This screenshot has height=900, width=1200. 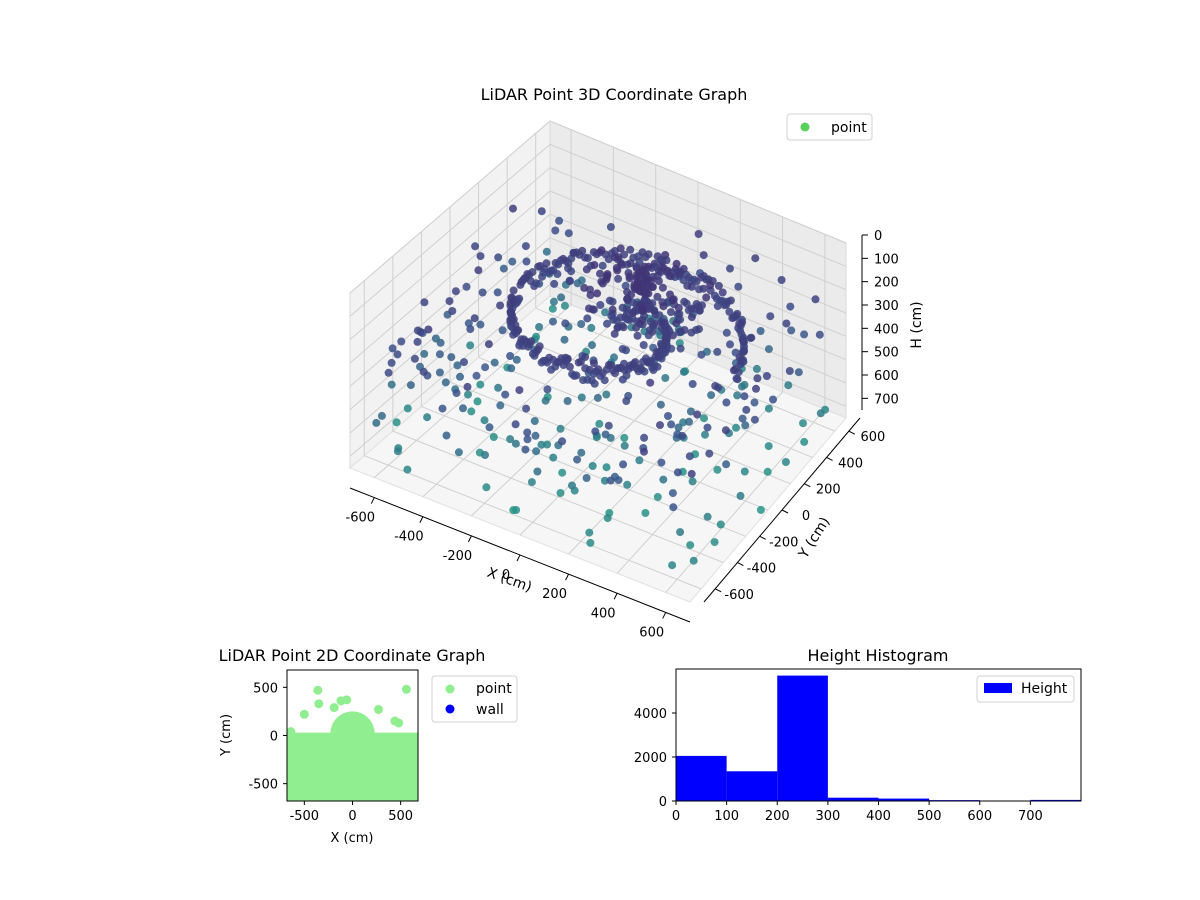 I want to click on z-tick-label-3d: 200, so click(x=886, y=283).